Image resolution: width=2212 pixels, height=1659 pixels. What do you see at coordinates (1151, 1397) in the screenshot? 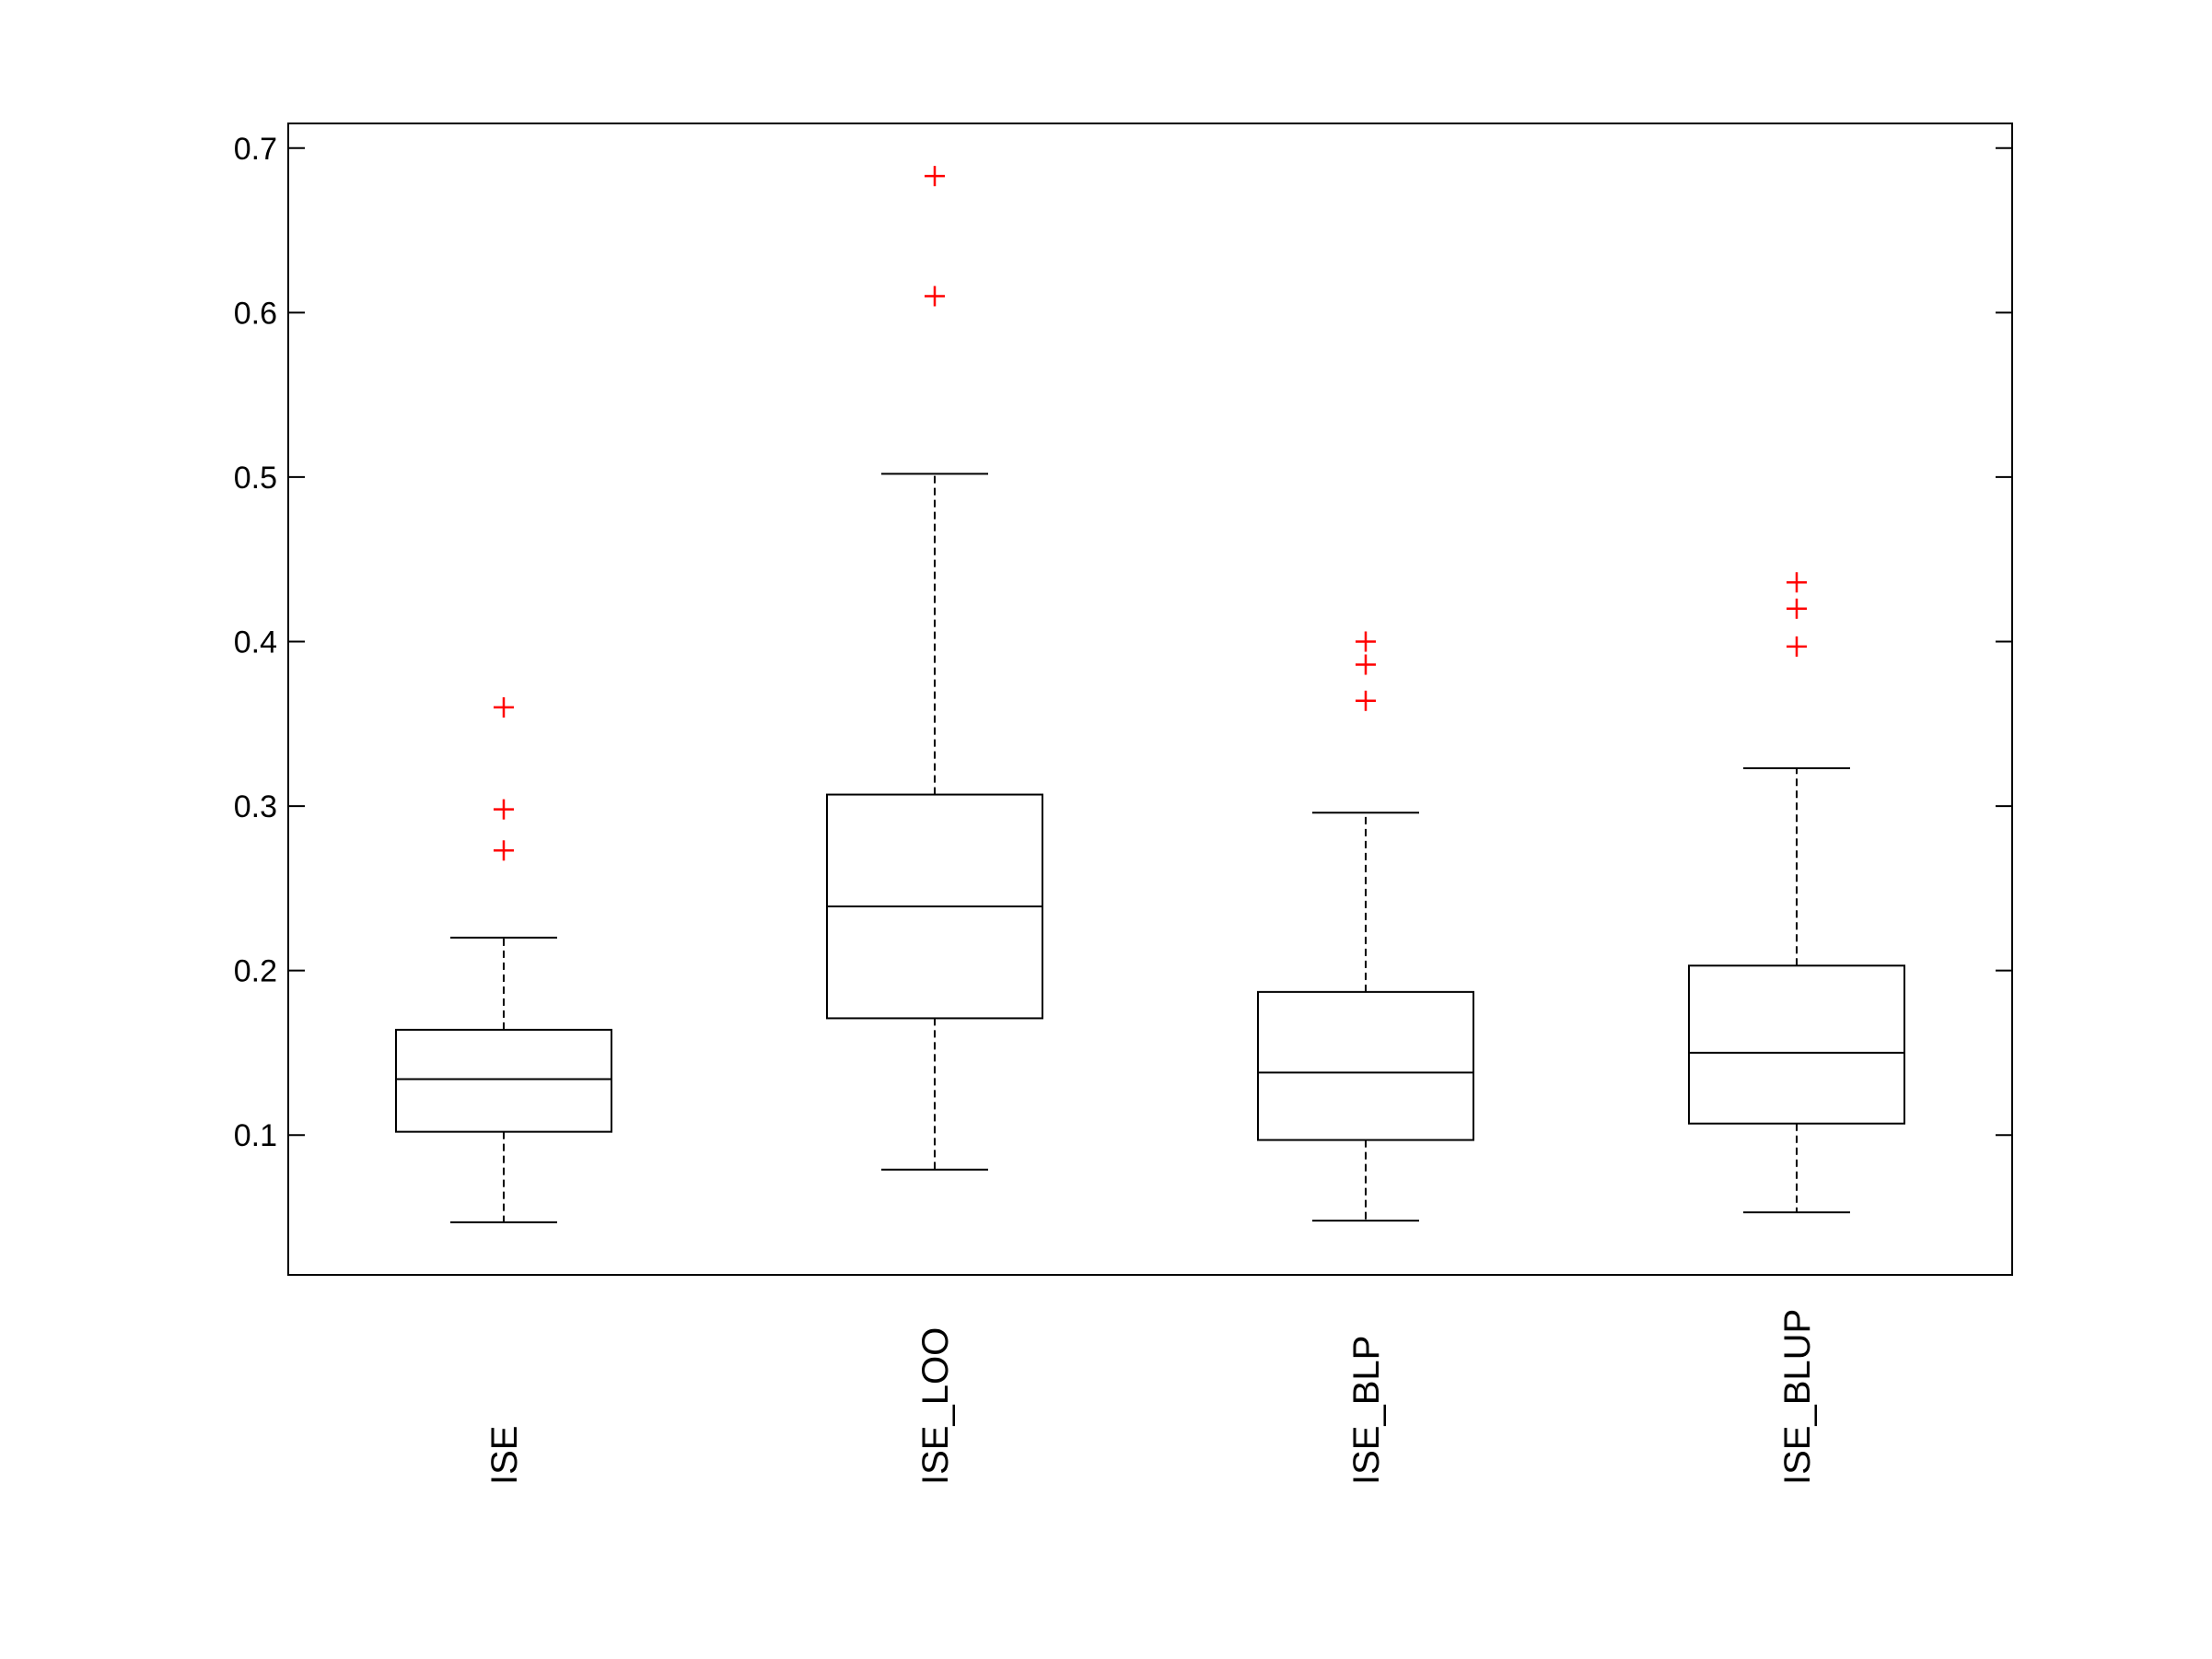
I see `x-axis: ISE ISE_LOO ISE_BLP ISE_BLUP` at bounding box center [1151, 1397].